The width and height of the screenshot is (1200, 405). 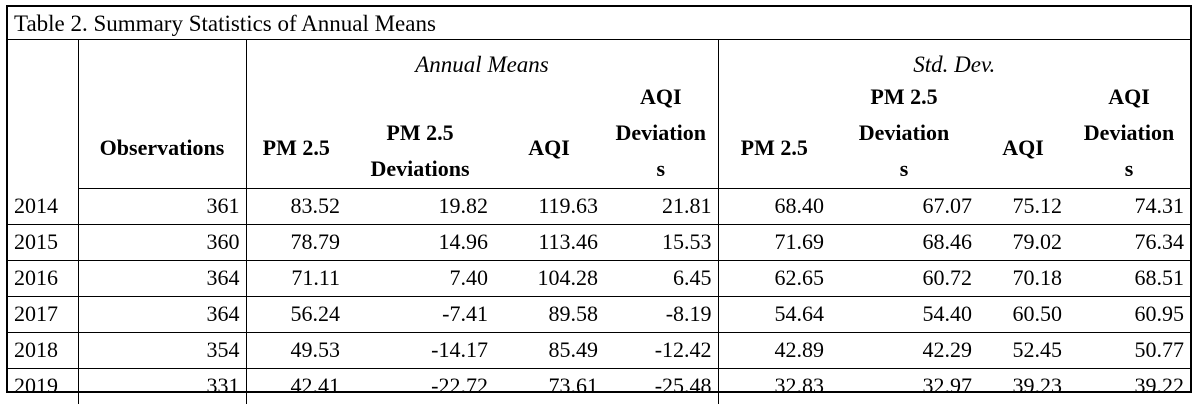 I want to click on group-annual-means: Annual Means, so click(x=482, y=59).